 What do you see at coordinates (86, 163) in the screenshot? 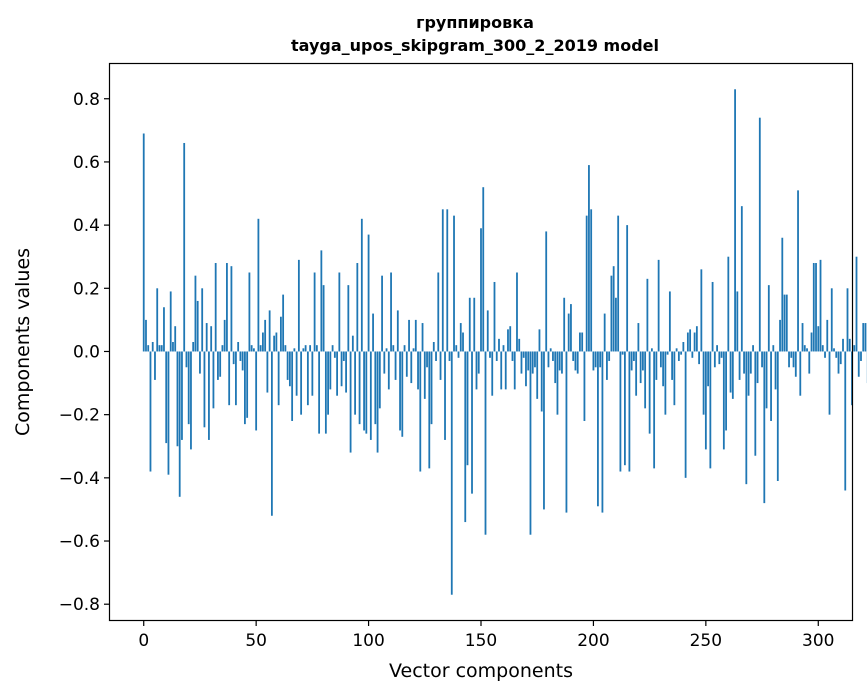
I see `y-tick-label-7: 0.6` at bounding box center [86, 163].